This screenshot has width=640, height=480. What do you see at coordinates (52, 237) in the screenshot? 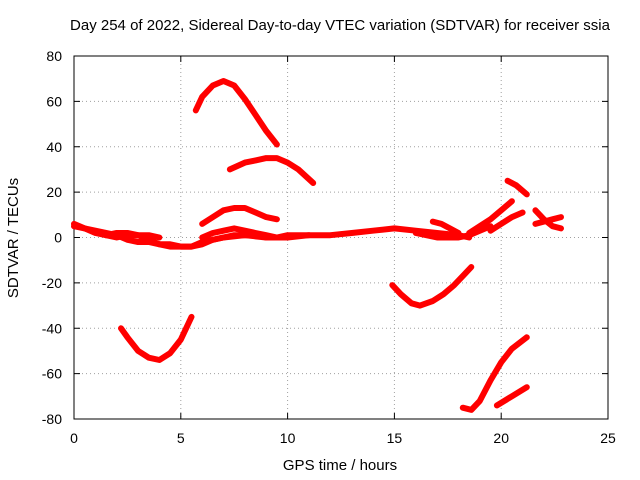
I see `y-tick-labels: -80 -60 -40 -20 0 20 40 60 80` at bounding box center [52, 237].